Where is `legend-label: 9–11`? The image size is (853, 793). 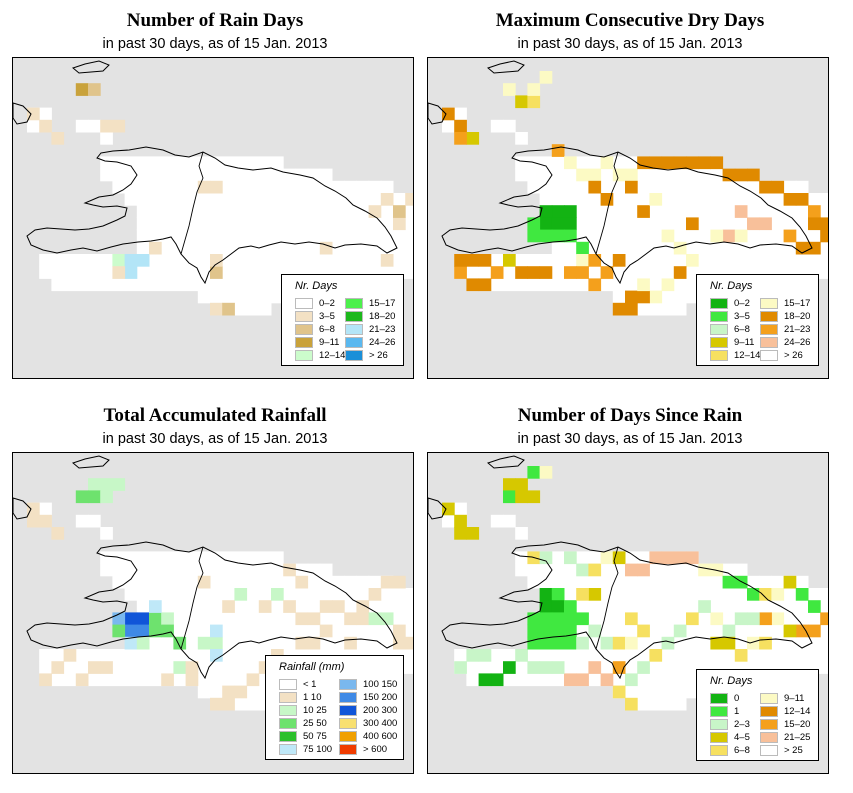 legend-label: 9–11 is located at coordinates (744, 342).